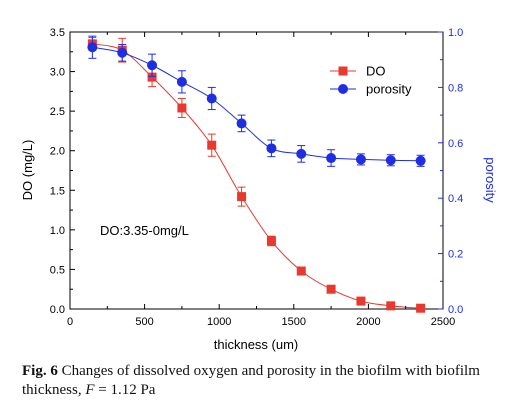 This screenshot has height=418, width=527. What do you see at coordinates (57, 231) in the screenshot?
I see `y-left-tick-label: 1.0` at bounding box center [57, 231].